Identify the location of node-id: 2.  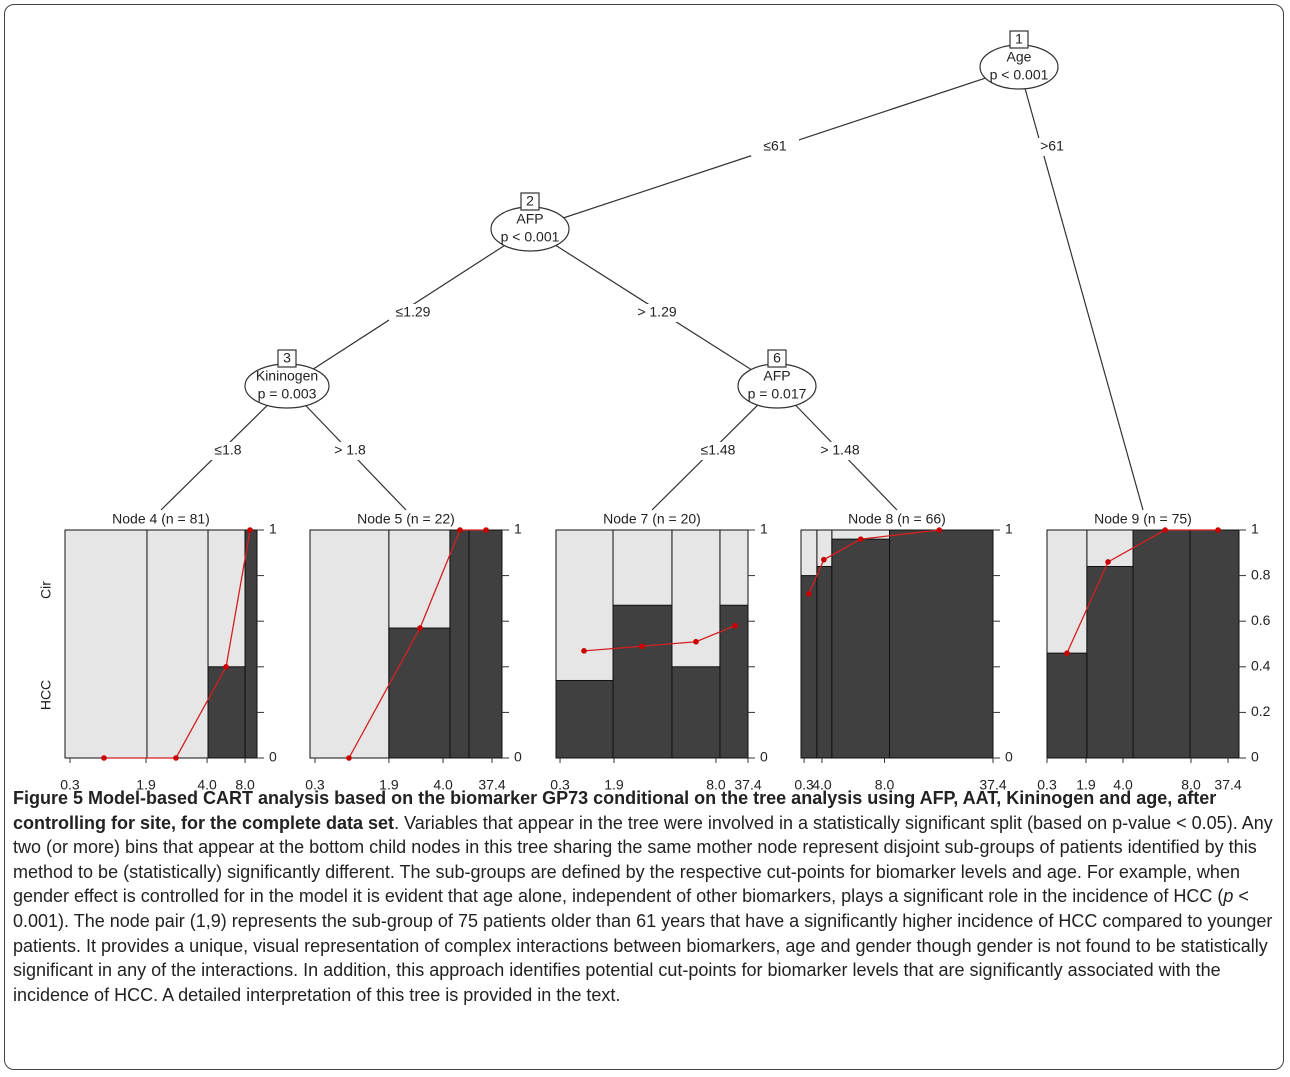
(530, 201).